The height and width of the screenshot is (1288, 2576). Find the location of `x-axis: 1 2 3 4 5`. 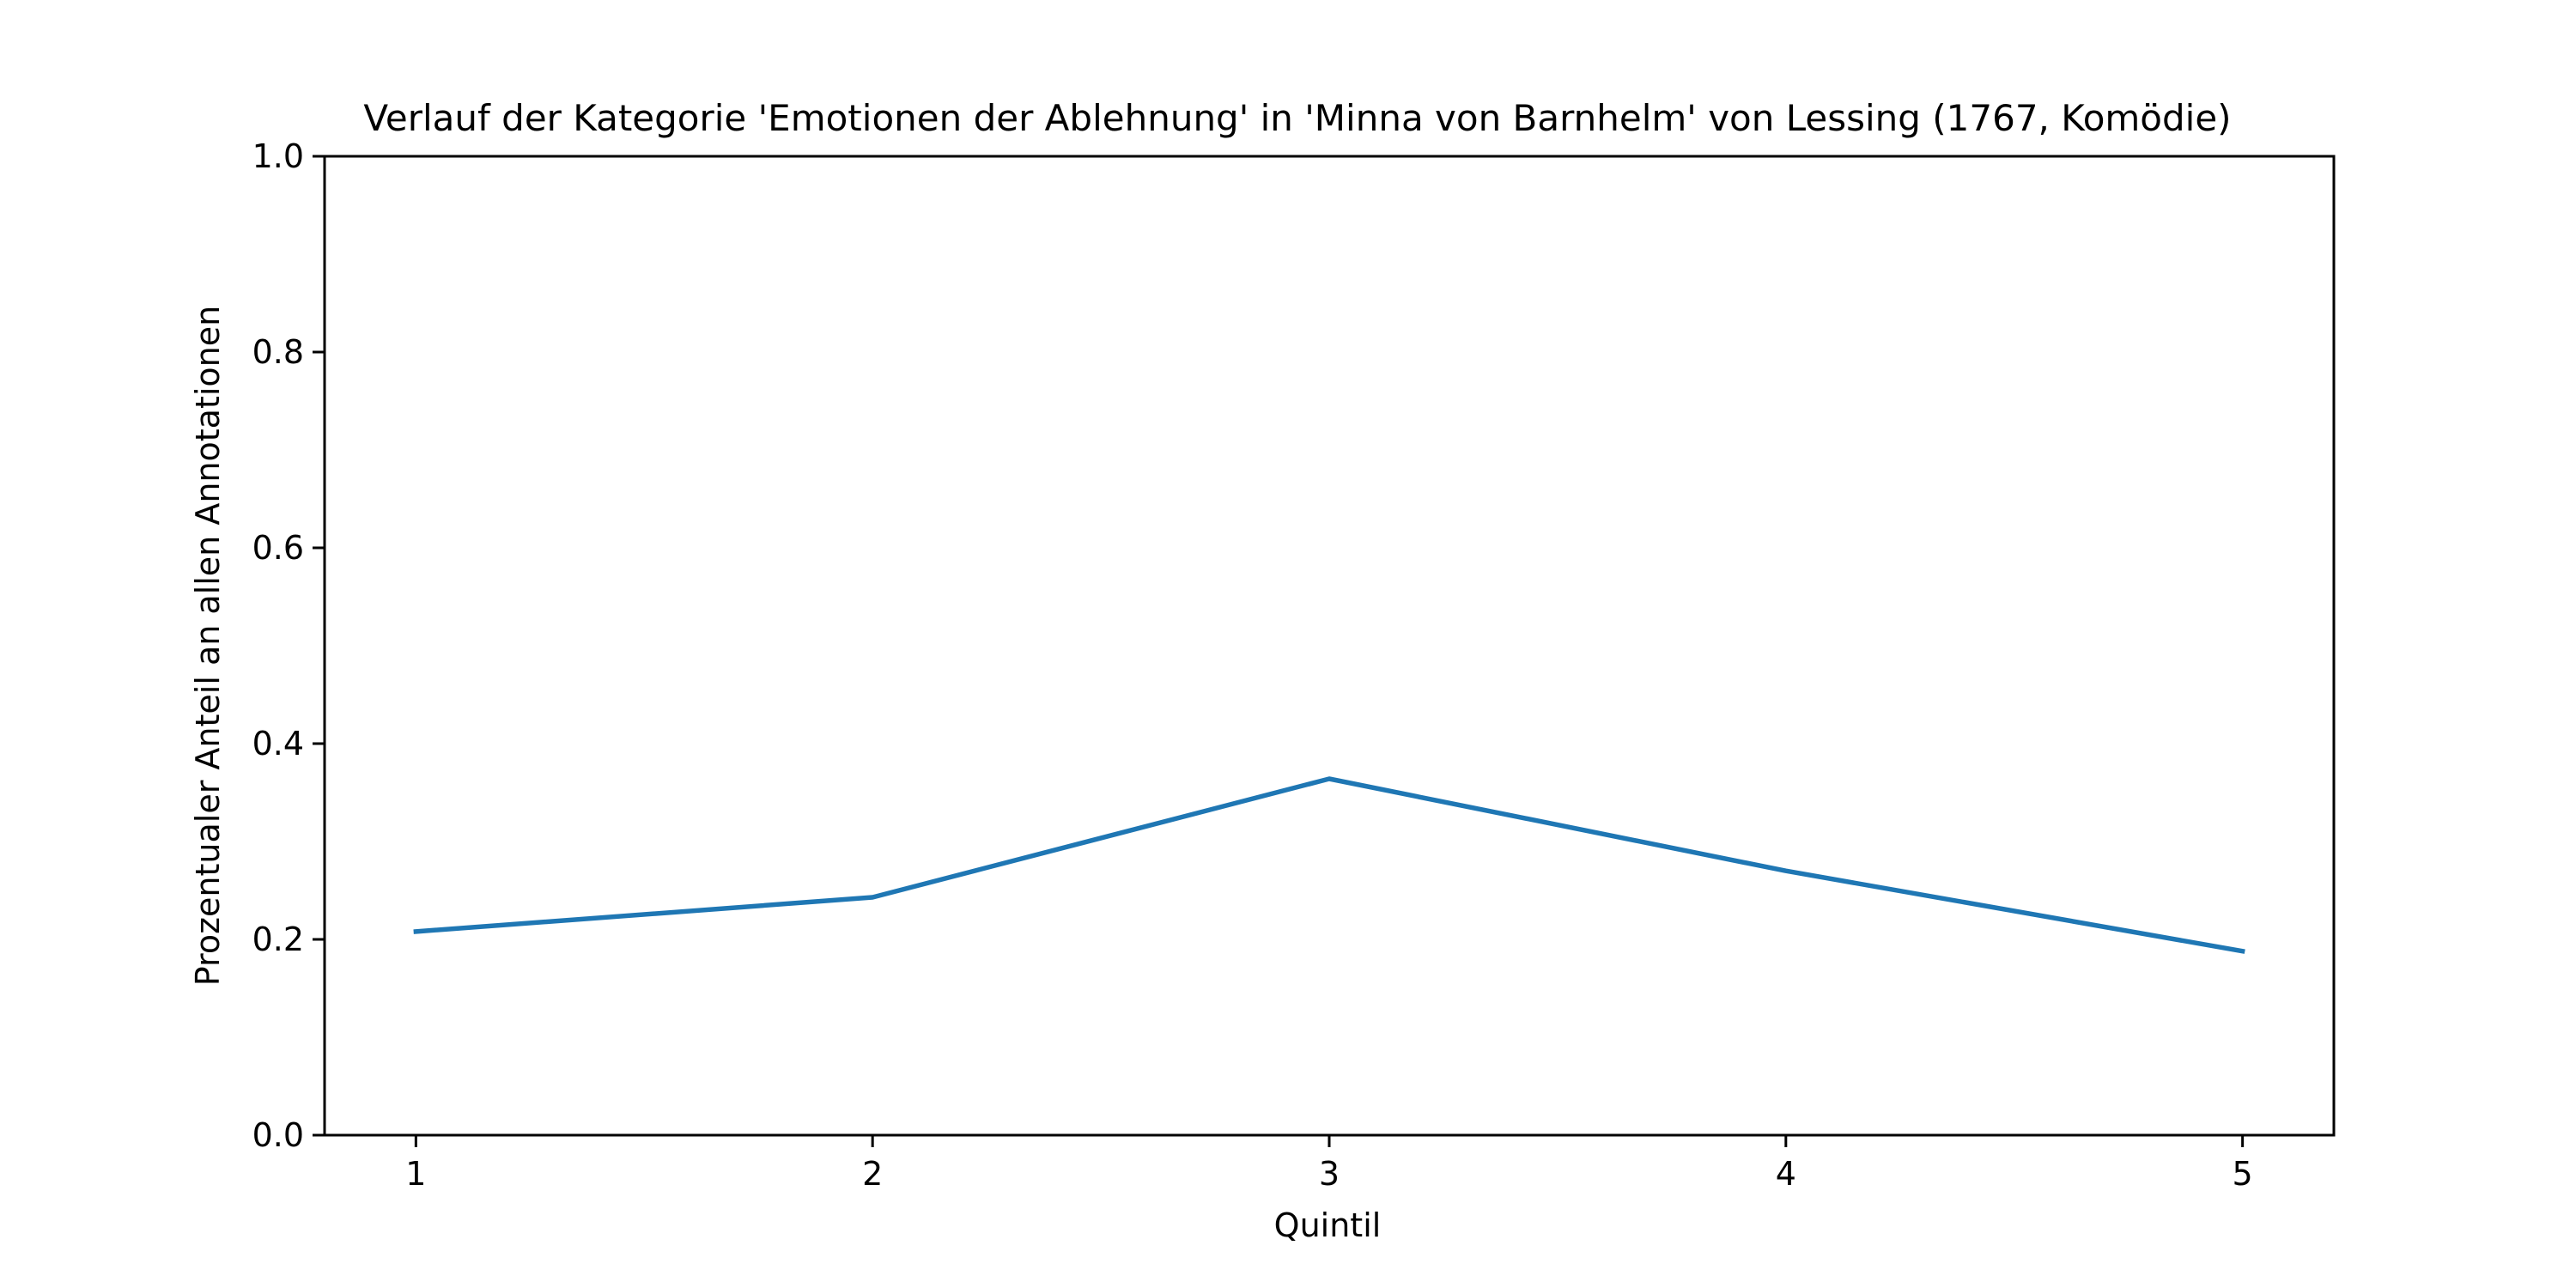

x-axis: 1 2 3 4 5 is located at coordinates (1329, 1164).